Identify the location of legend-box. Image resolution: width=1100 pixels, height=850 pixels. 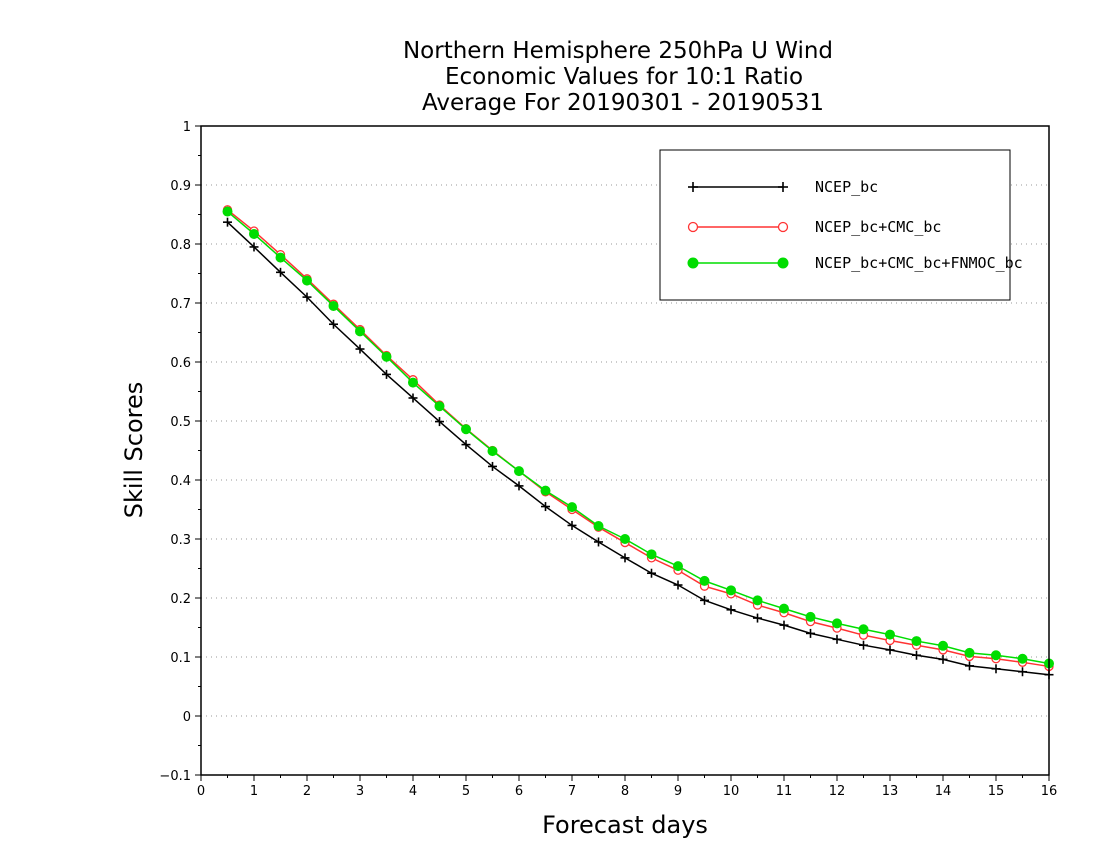
(835, 225).